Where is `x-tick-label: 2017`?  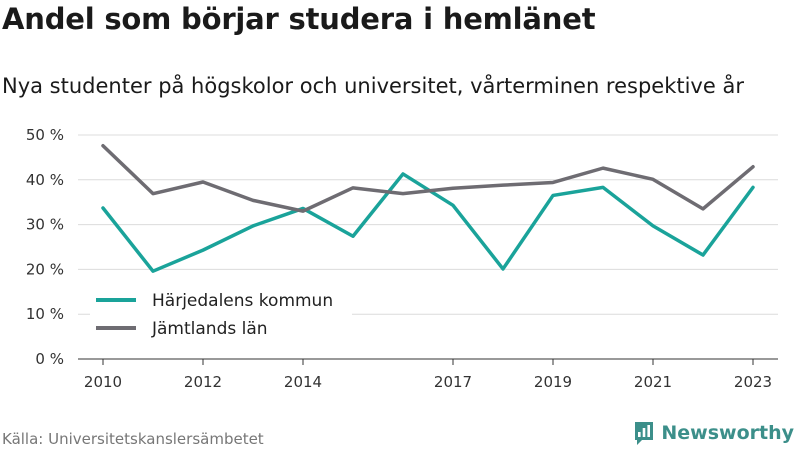
x-tick-label: 2017 is located at coordinates (453, 382).